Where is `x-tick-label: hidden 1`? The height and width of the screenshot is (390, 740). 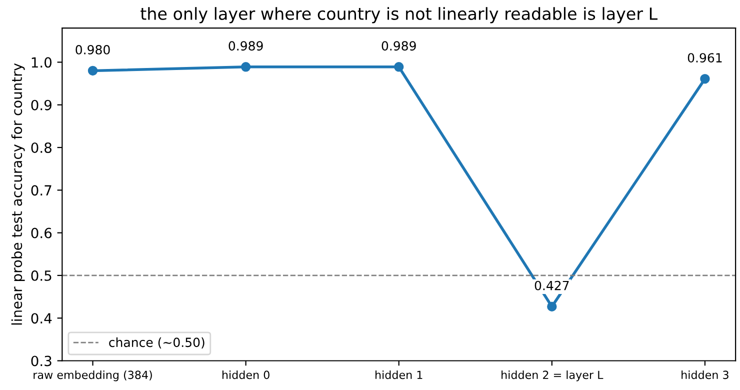 x-tick-label: hidden 1 is located at coordinates (399, 375).